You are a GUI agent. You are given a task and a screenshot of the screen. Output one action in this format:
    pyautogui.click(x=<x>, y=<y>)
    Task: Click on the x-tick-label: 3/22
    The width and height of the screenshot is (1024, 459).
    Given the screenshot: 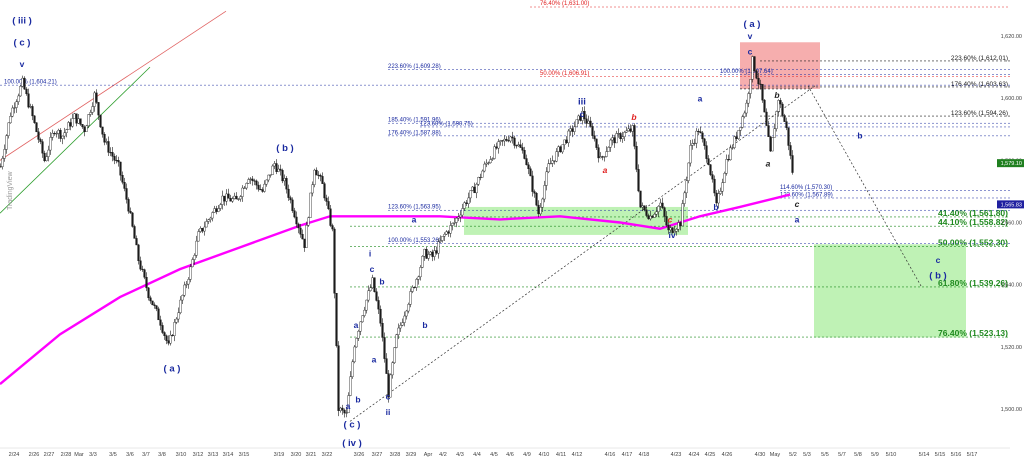 What is the action you would take?
    pyautogui.click(x=327, y=455)
    